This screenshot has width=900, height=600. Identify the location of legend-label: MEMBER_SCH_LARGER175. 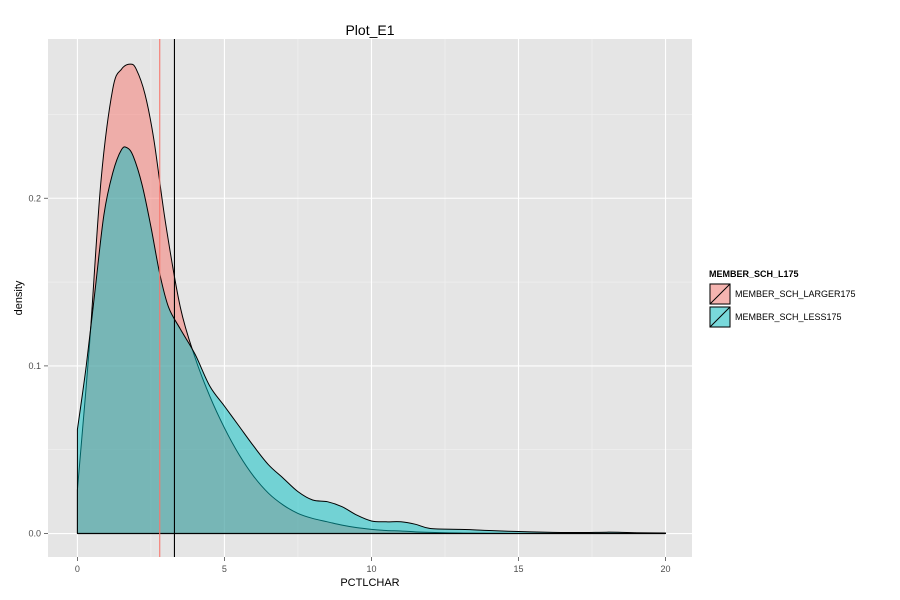
(795, 294).